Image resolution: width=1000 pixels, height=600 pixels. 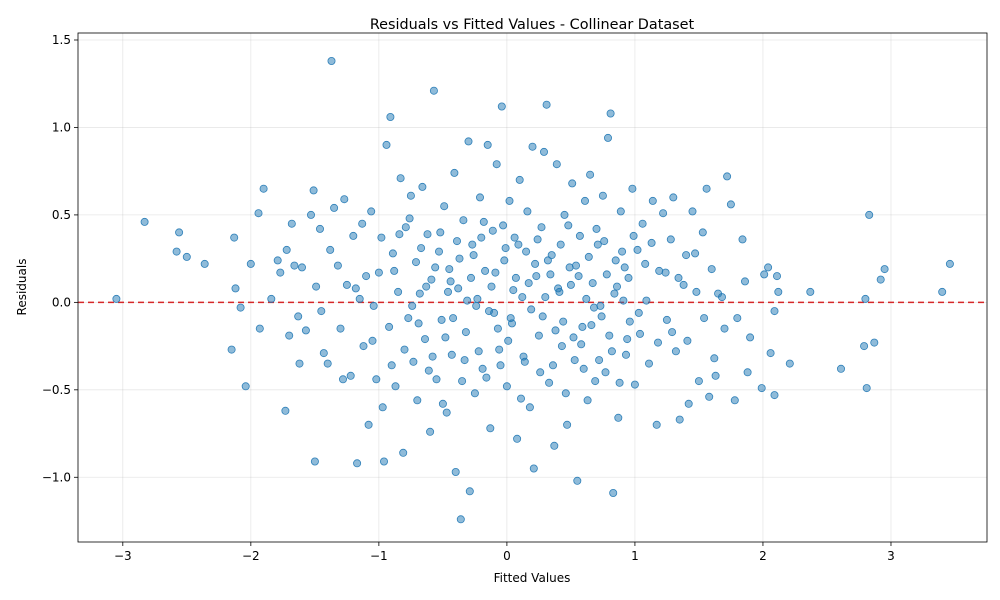 What do you see at coordinates (504, 552) in the screenshot?
I see `x-axis-ticks: −3 −2 −1 0 1 2 3` at bounding box center [504, 552].